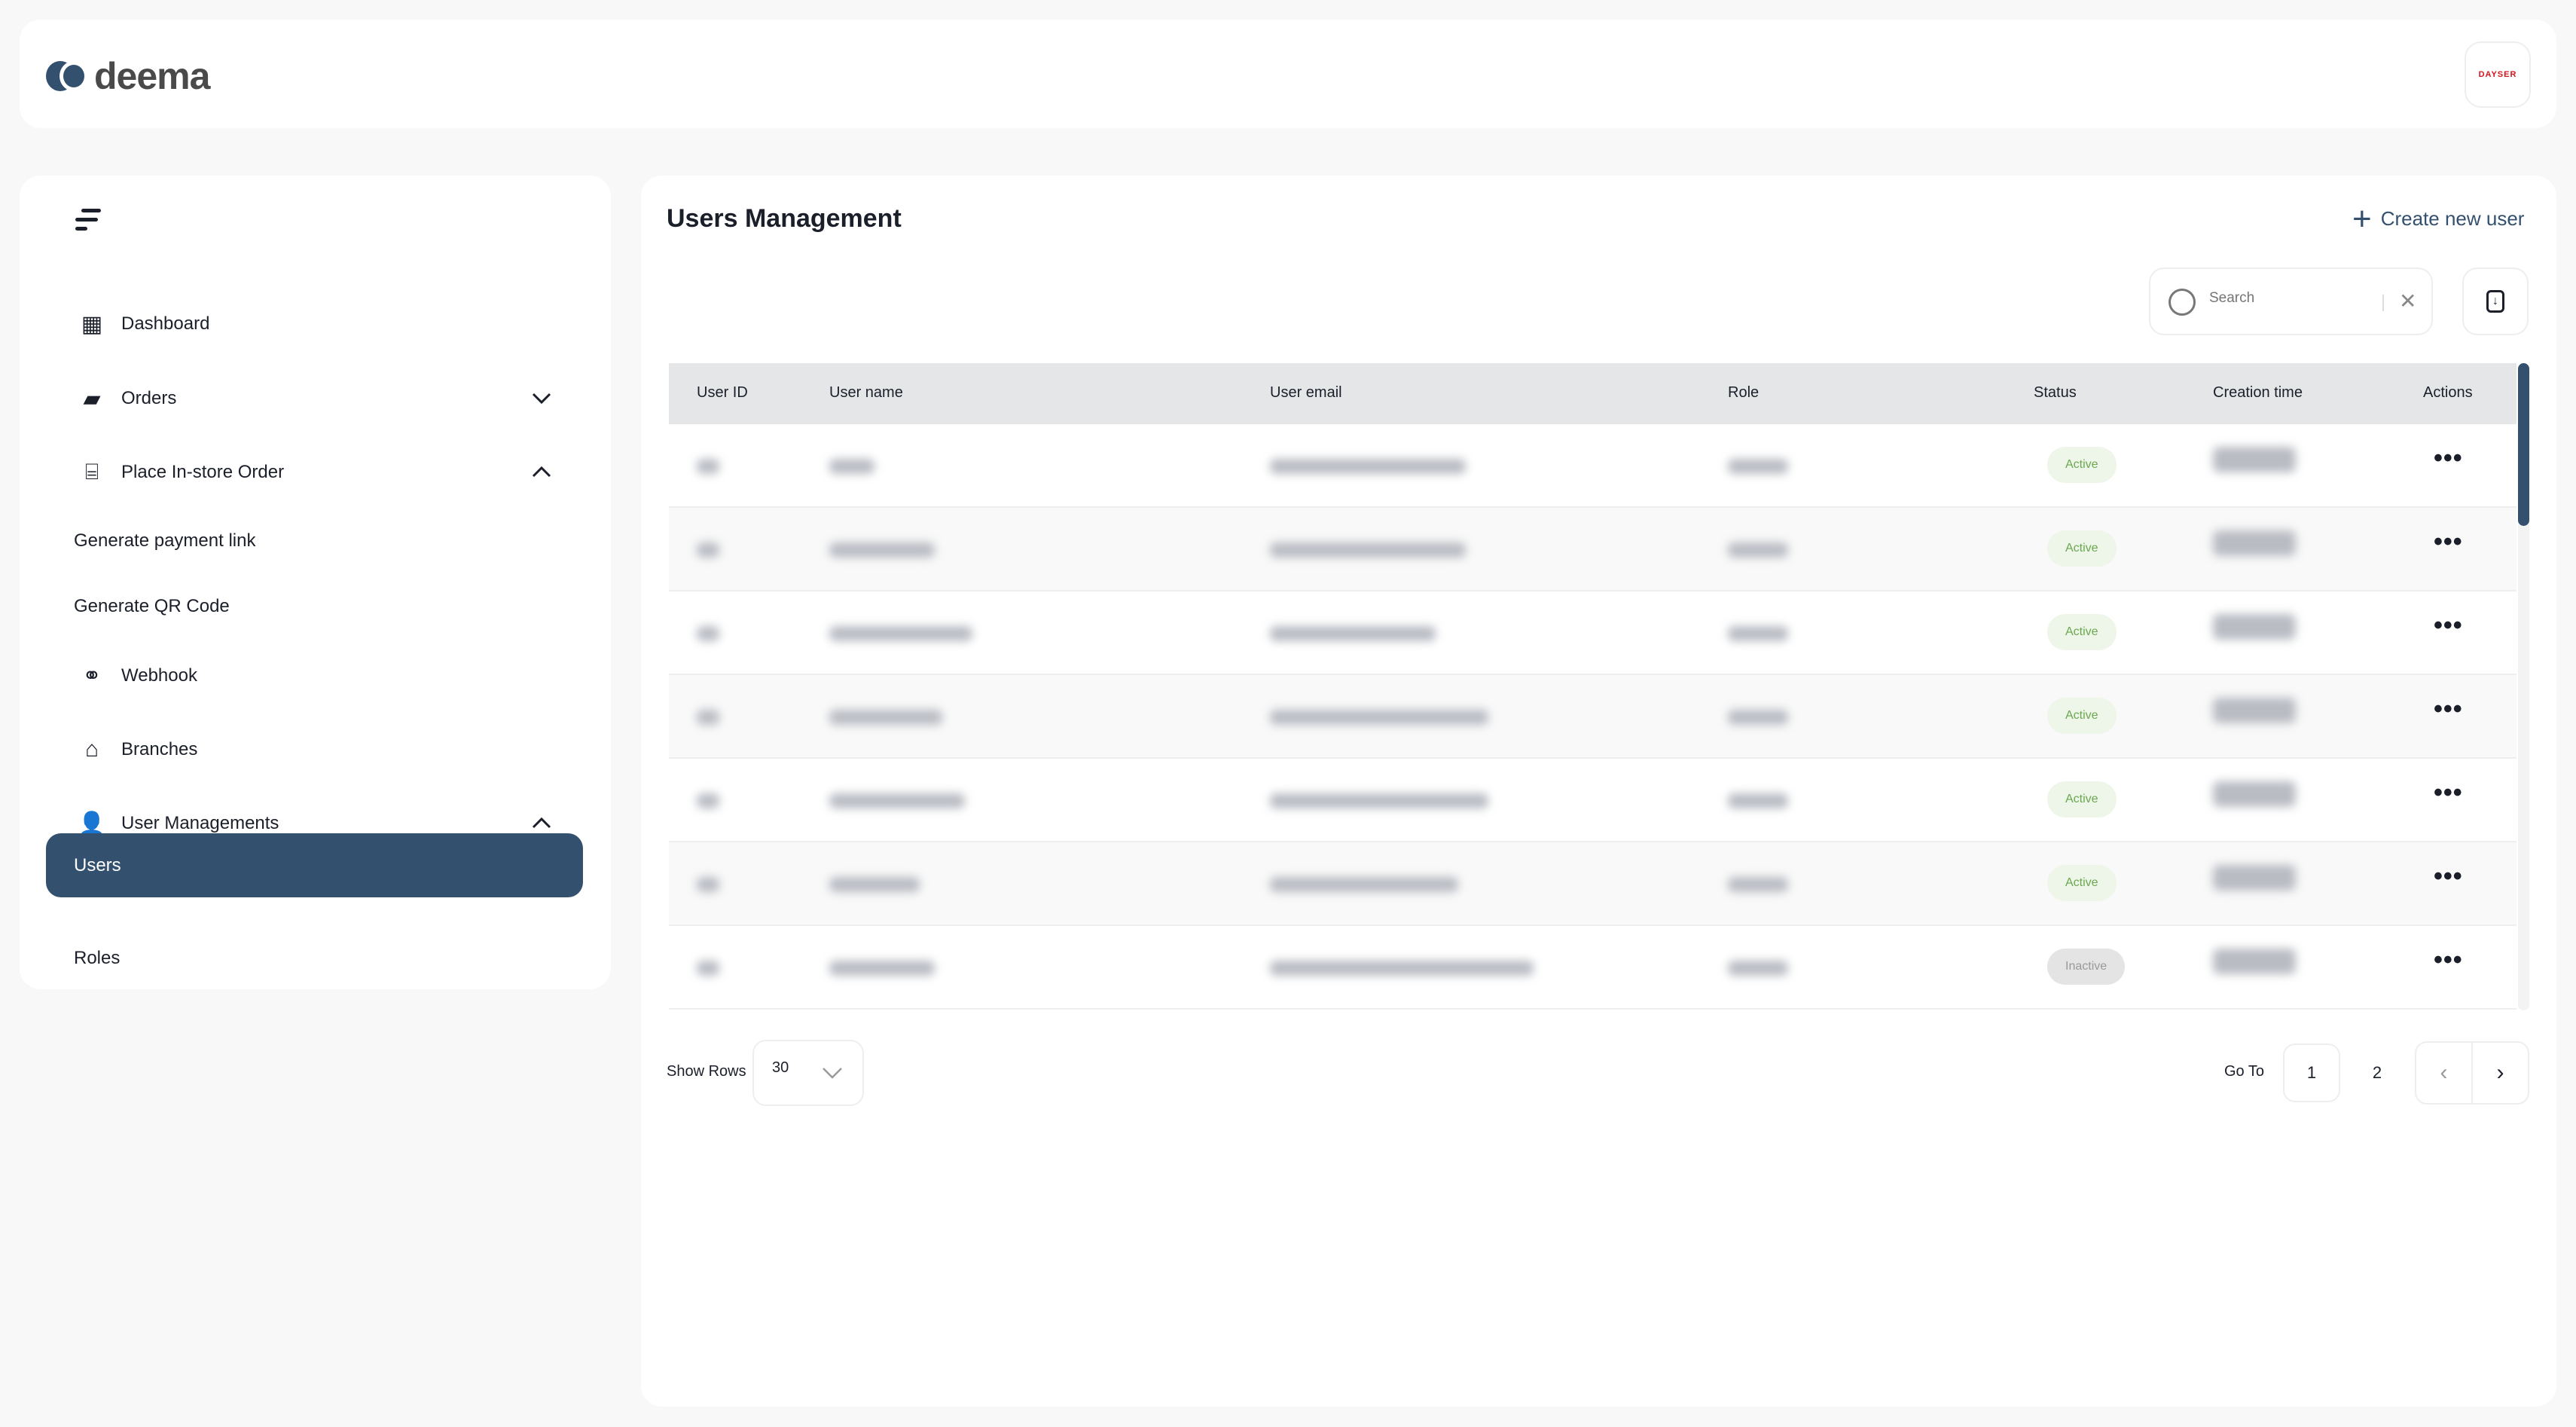 This screenshot has height=1427, width=2576. Describe the element at coordinates (316, 750) in the screenshot. I see `sidebar-item-branches: ⌂ Branches` at that location.